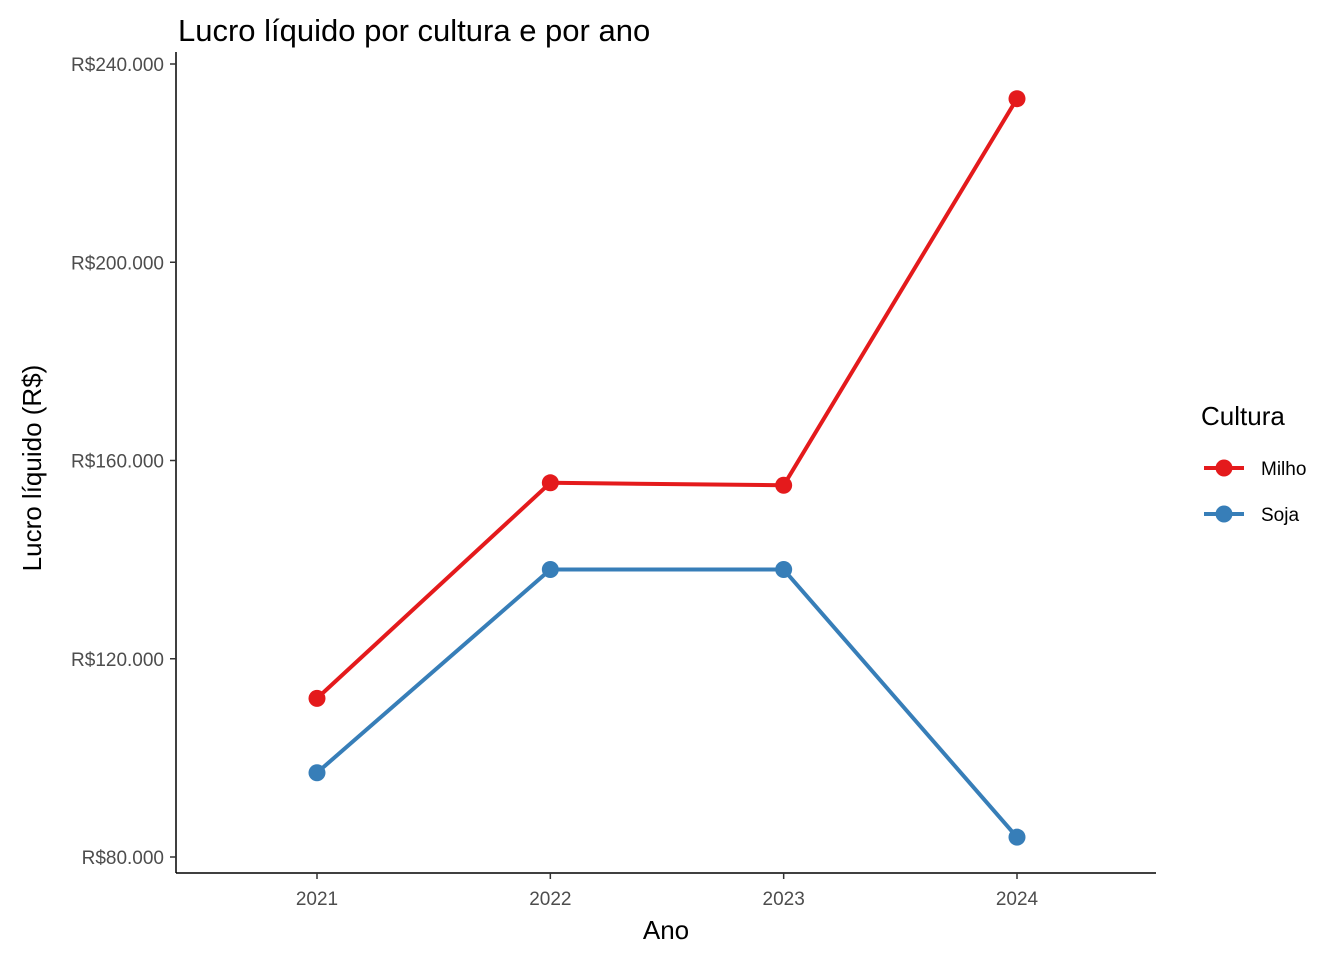  Describe the element at coordinates (1283, 469) in the screenshot. I see `legend-label-milho: Milho` at that location.